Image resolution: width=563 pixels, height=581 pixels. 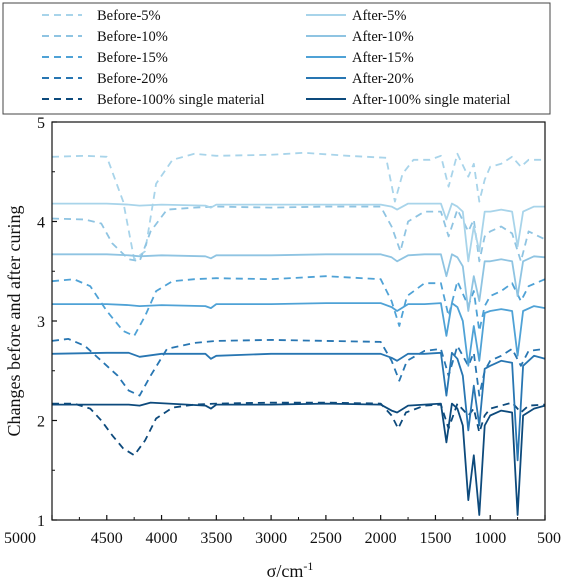 What do you see at coordinates (216, 538) in the screenshot?
I see `x-tick-label: 3500` at bounding box center [216, 538].